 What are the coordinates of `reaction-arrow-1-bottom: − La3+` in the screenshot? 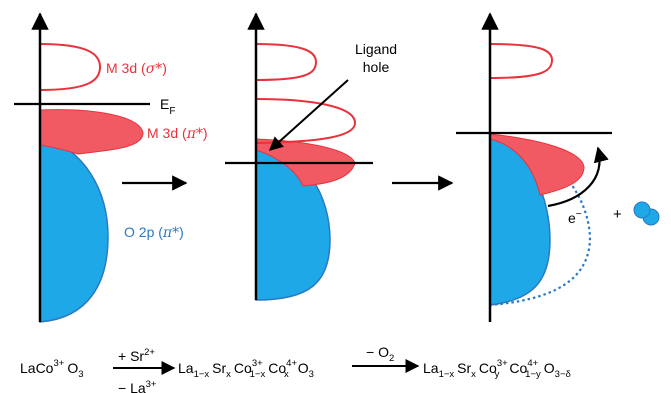 It's located at (137, 386).